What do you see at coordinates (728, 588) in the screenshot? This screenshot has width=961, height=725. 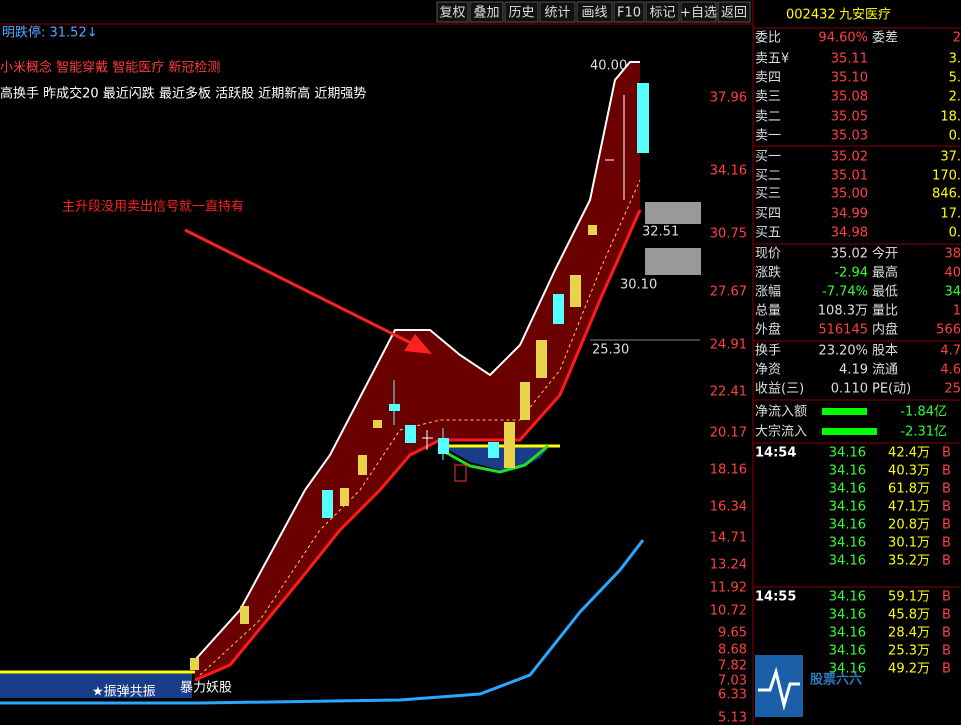 I see `axis-label: 11.92` at bounding box center [728, 588].